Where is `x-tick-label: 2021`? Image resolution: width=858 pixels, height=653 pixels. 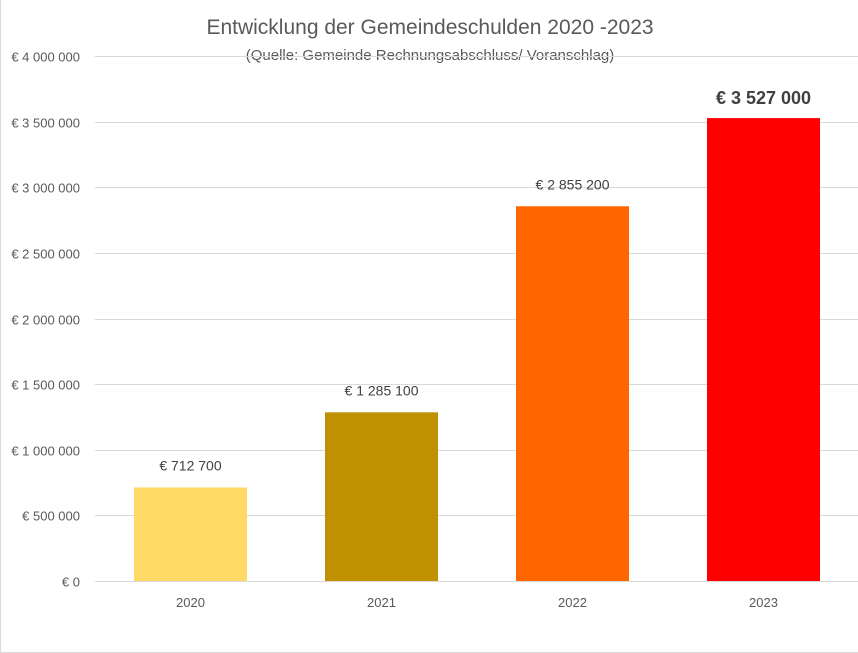
x-tick-label: 2021 is located at coordinates (381, 602).